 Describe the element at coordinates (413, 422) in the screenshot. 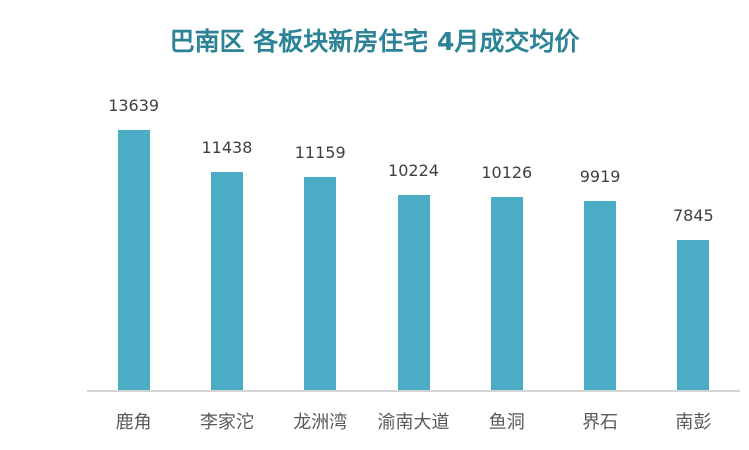

I see `x-tick-label: 渝南大道` at that location.